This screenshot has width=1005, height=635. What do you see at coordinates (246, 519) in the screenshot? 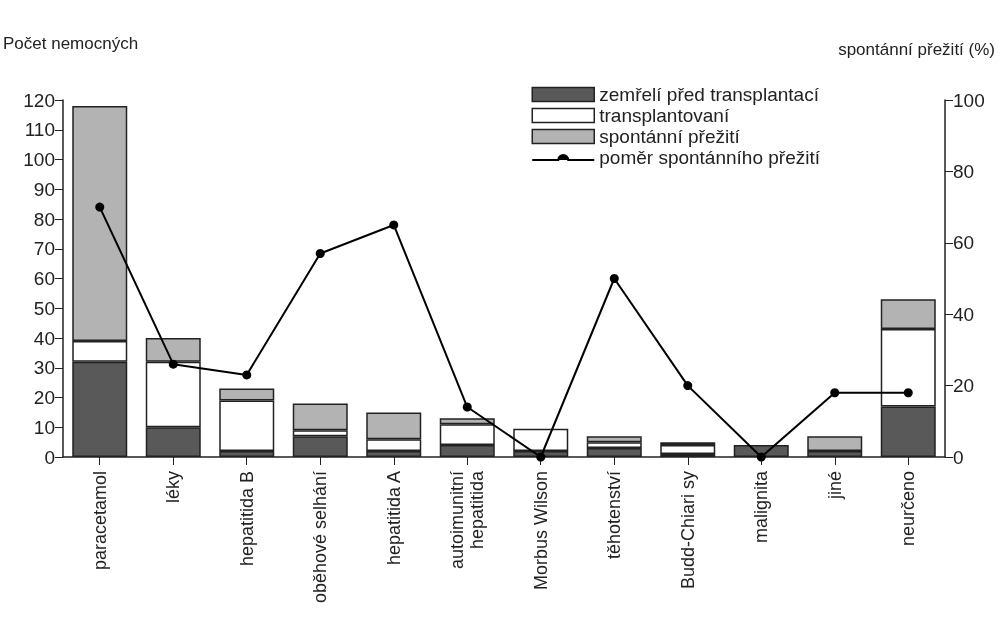
I see `x-tick-label: hepatitida B` at bounding box center [246, 519].